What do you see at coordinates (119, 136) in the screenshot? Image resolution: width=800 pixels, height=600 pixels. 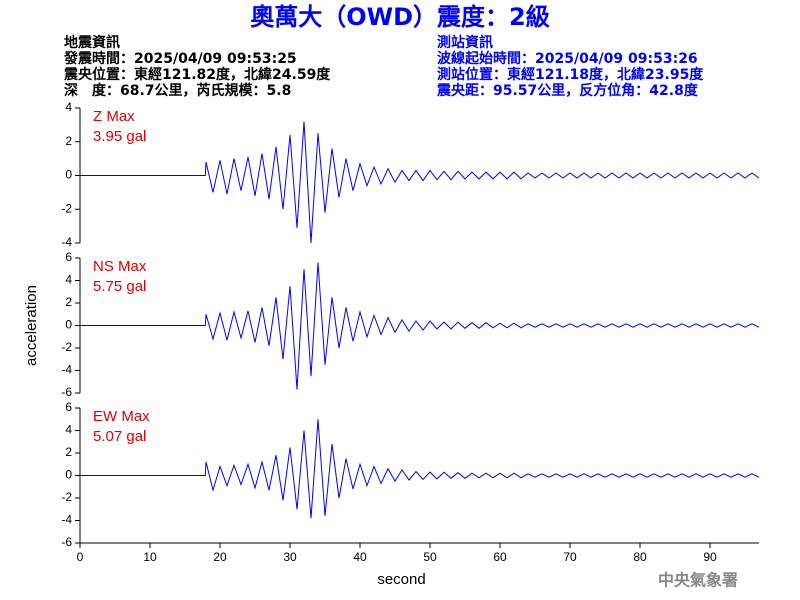 I see `max-label: 3.95 gal` at bounding box center [119, 136].